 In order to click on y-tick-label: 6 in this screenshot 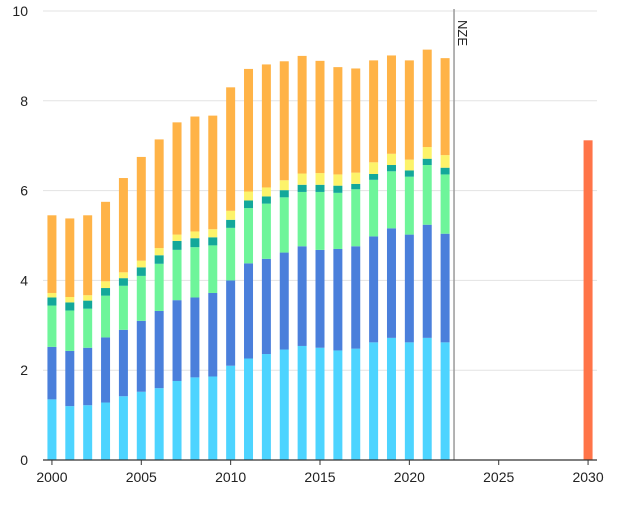, I will do `click(24, 191)`.